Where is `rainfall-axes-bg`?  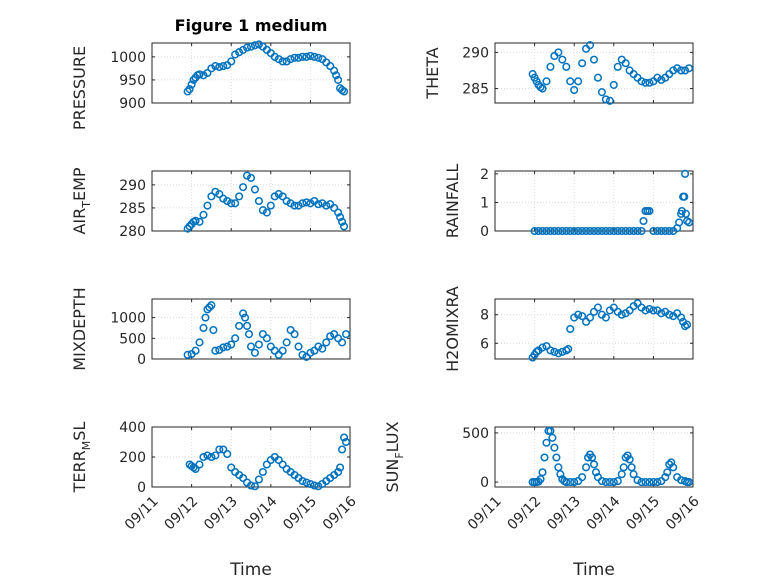 rainfall-axes-bg is located at coordinates (594, 201).